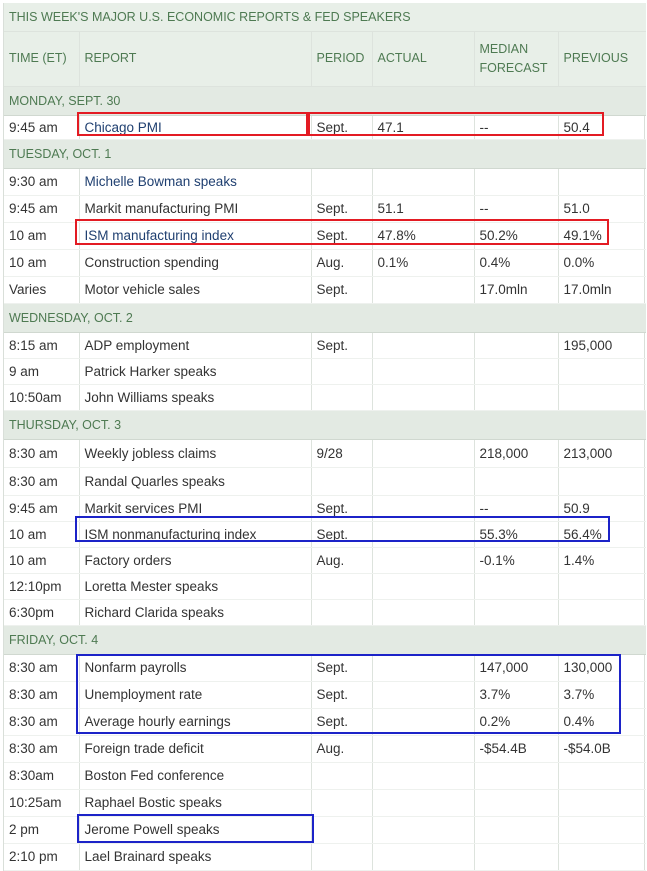  Describe the element at coordinates (513, 67) in the screenshot. I see `col-header-forecast-line2: FORECAST` at that location.